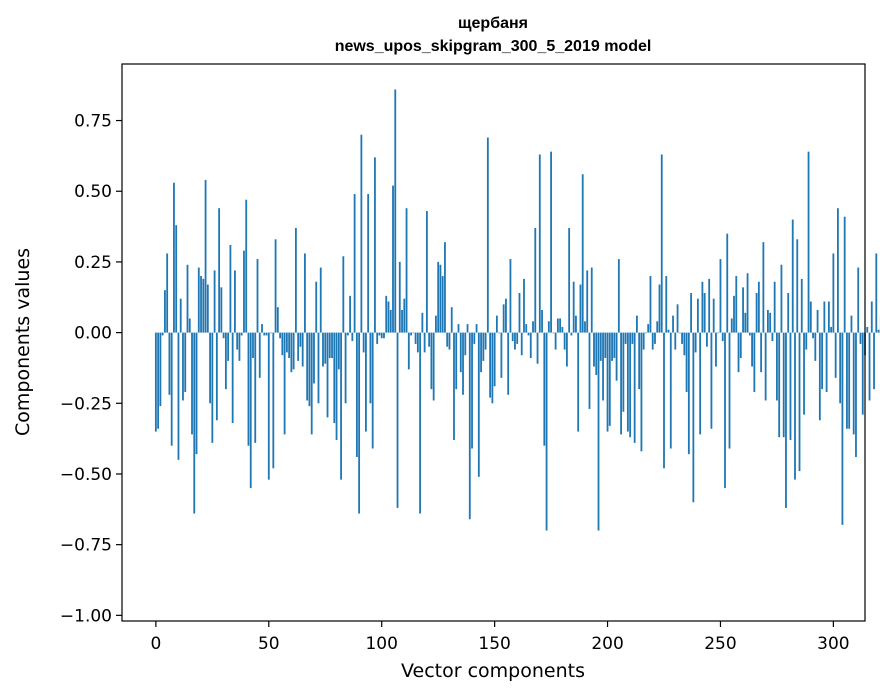 The width and height of the screenshot is (880, 696). What do you see at coordinates (93, 192) in the screenshot?
I see `y-tick-label: 0.50` at bounding box center [93, 192].